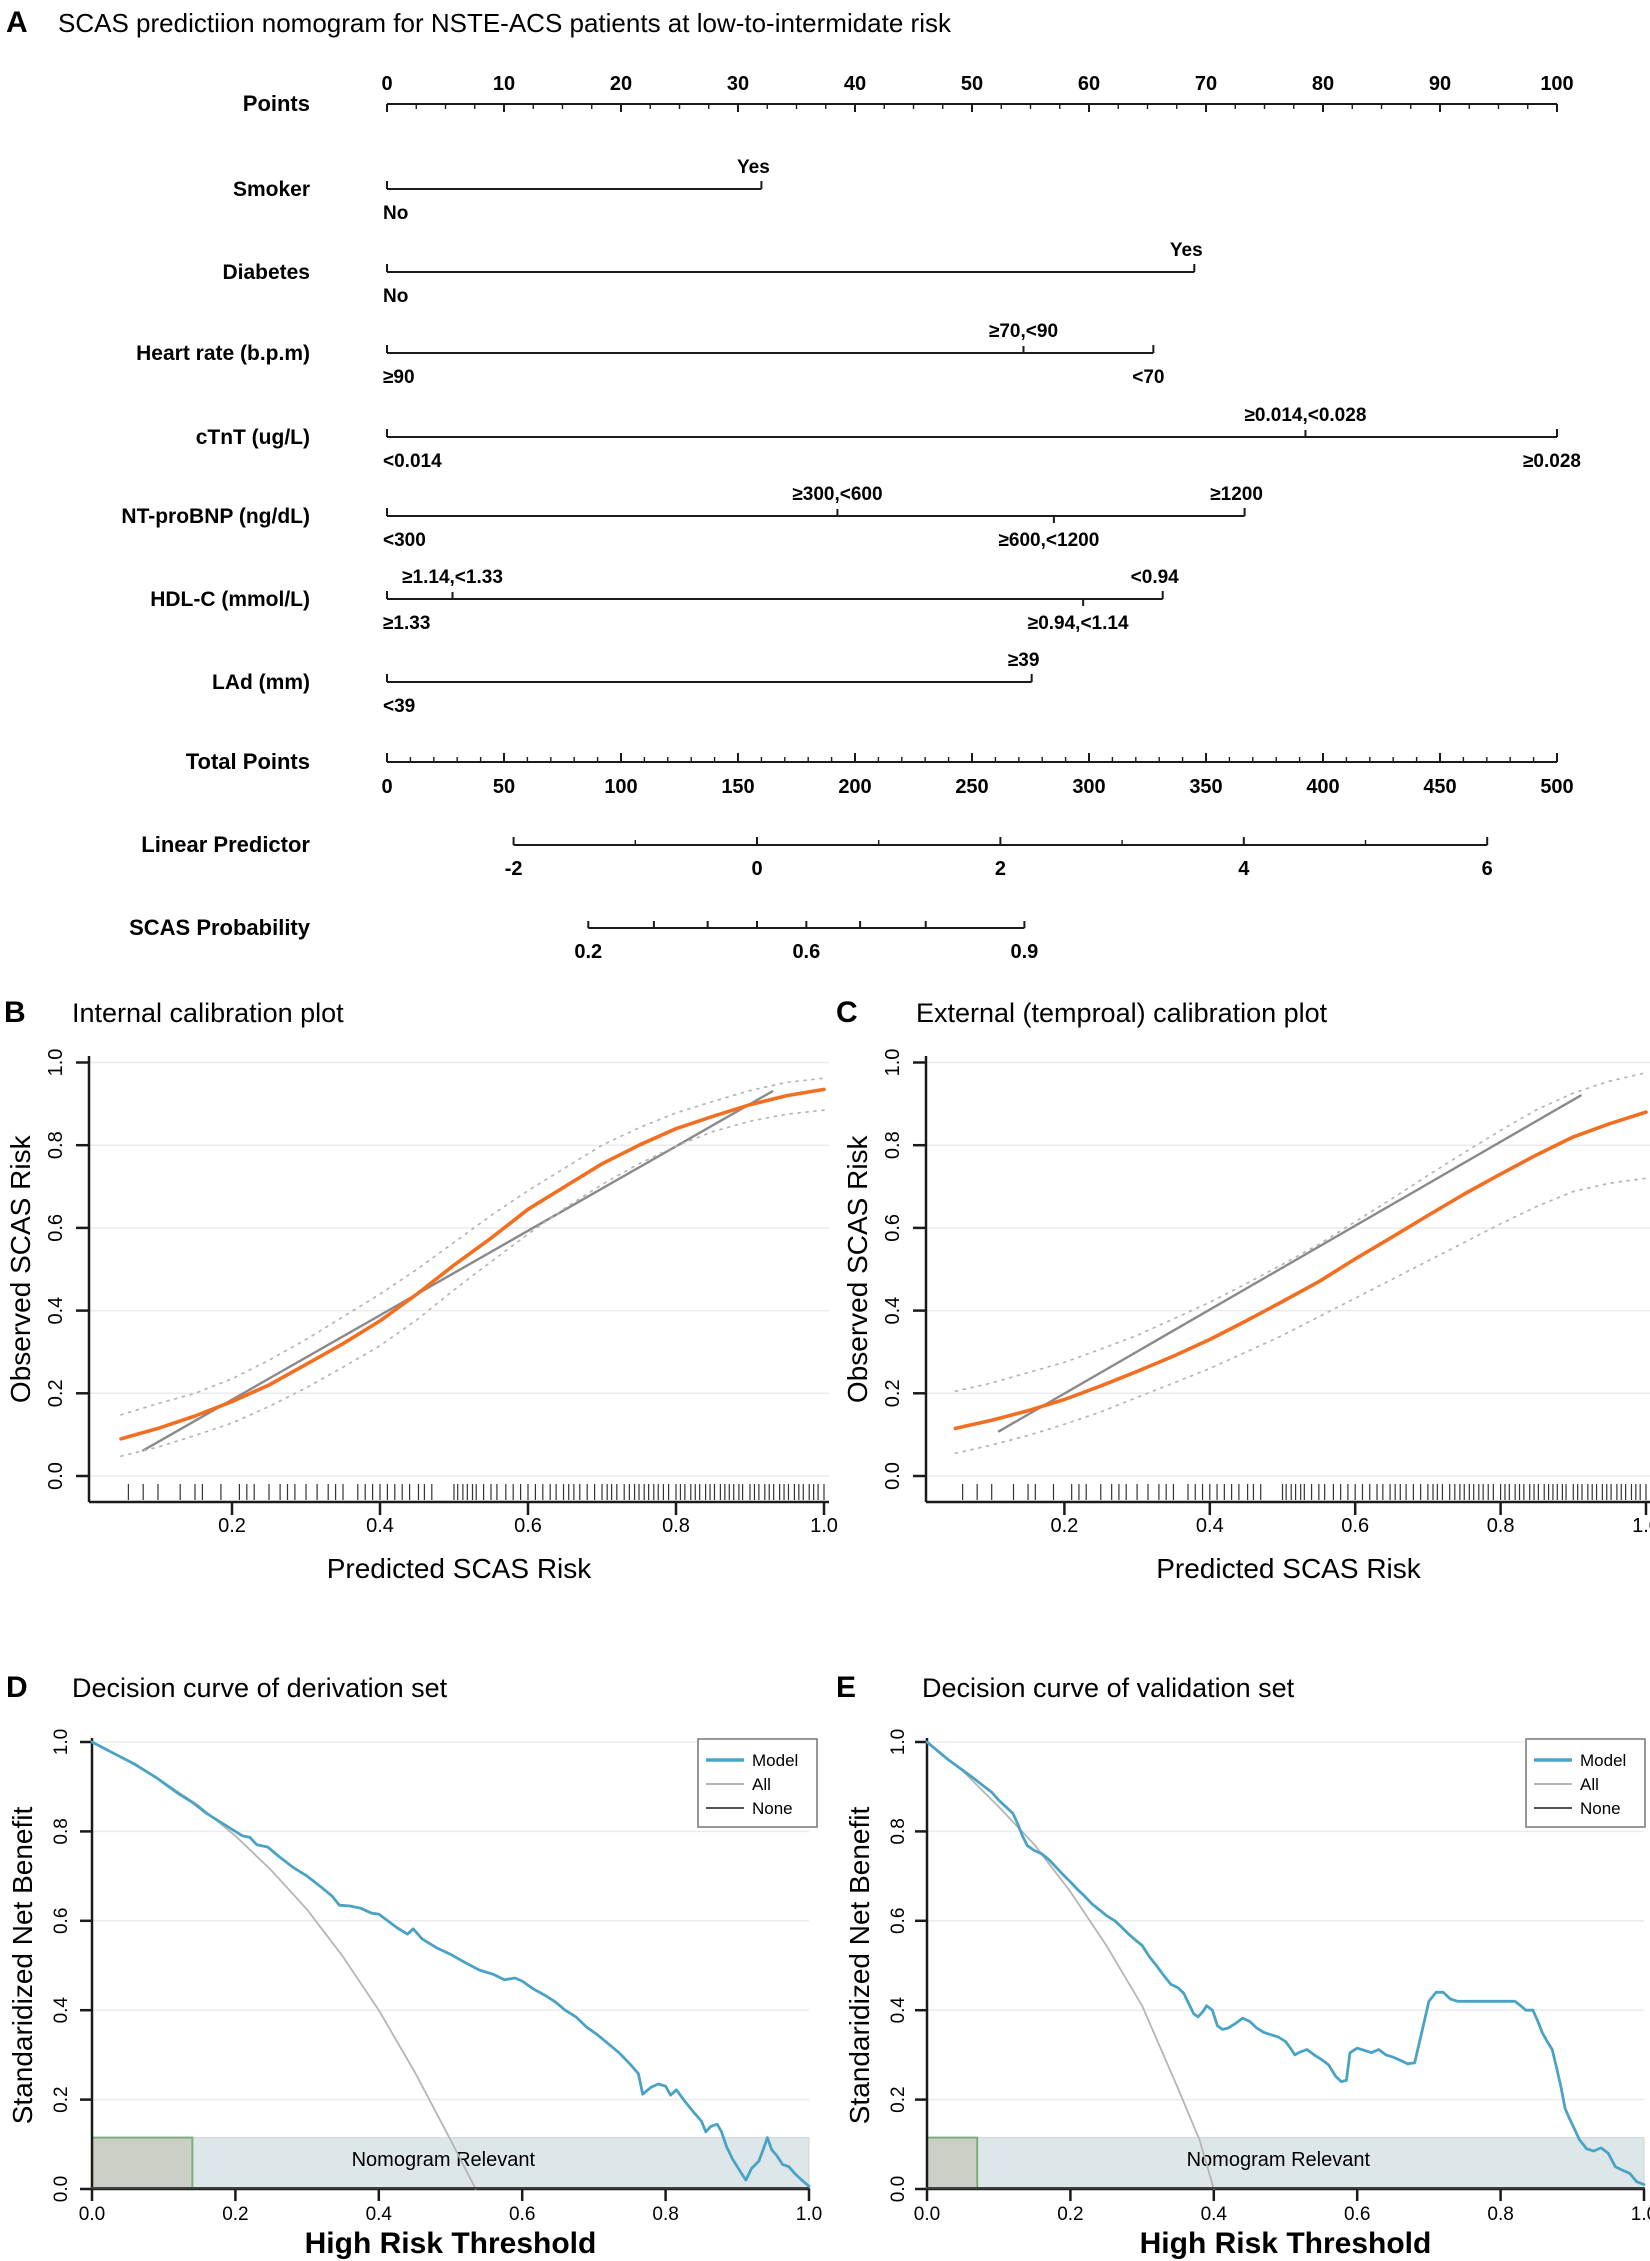 The height and width of the screenshot is (2261, 1650). I want to click on total-points-tick-label: 50, so click(504, 787).